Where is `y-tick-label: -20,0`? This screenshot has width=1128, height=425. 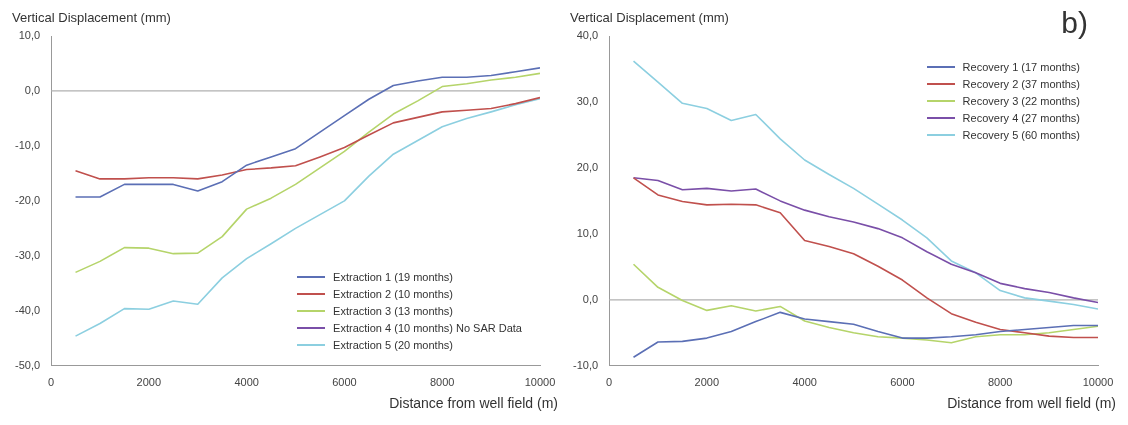
y-tick-label: -20,0 is located at coordinates (27, 199).